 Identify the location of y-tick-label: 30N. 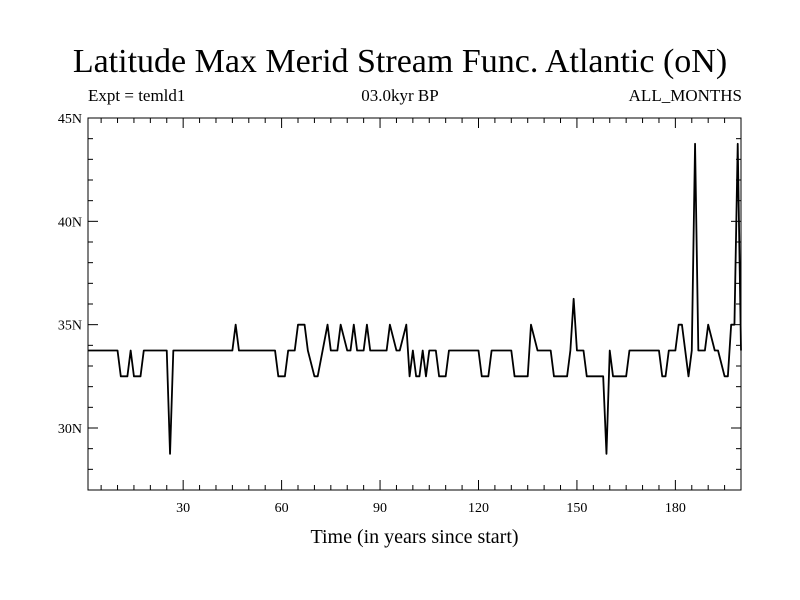
(70, 429).